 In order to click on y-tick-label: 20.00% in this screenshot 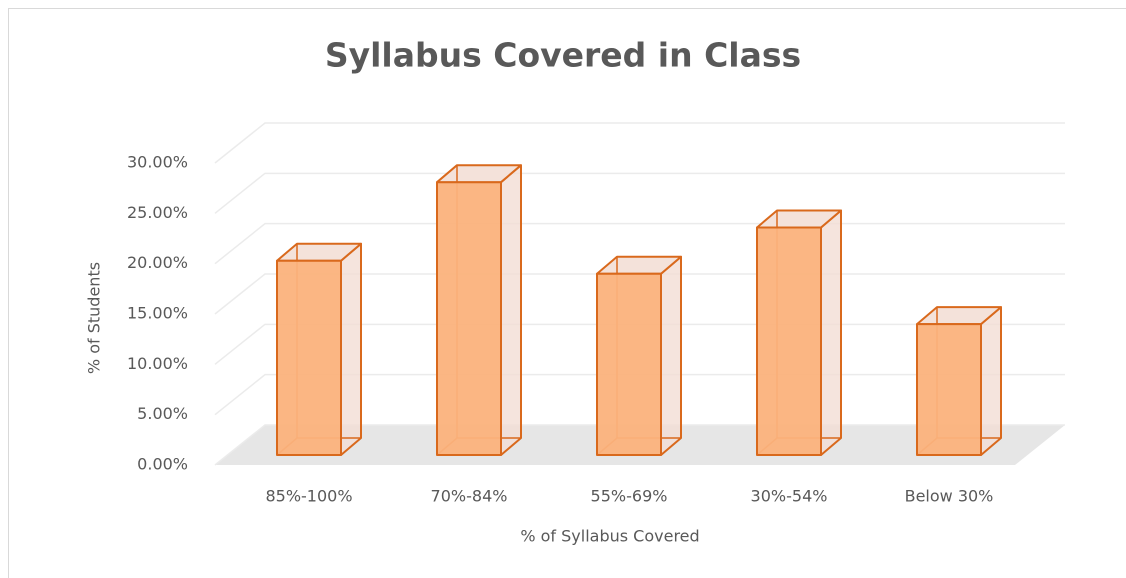, I will do `click(157, 262)`.